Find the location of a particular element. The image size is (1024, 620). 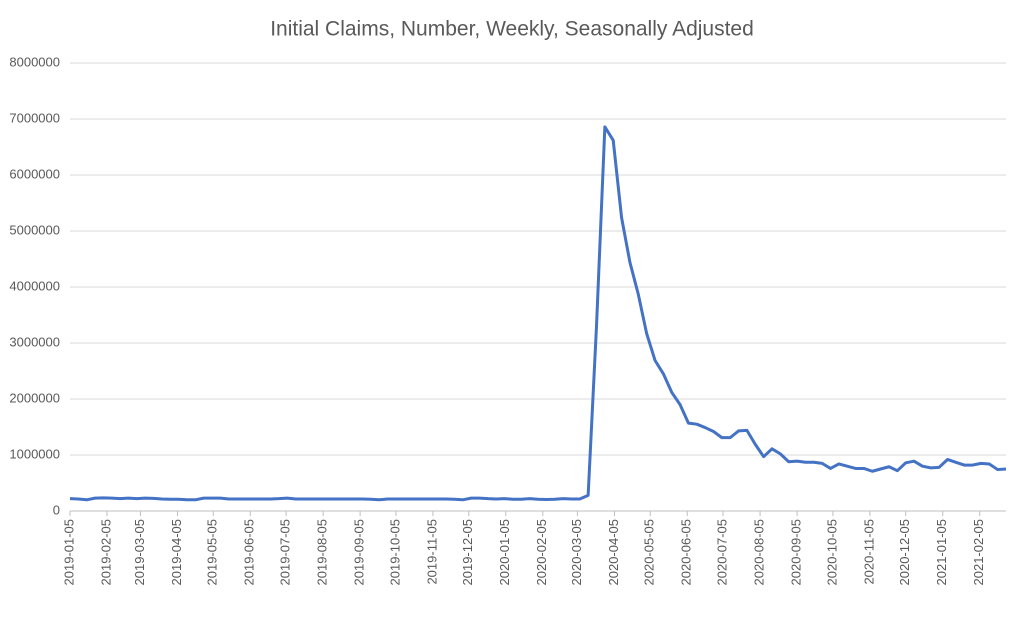

x-tick-label: 2019-08-05 is located at coordinates (322, 552).